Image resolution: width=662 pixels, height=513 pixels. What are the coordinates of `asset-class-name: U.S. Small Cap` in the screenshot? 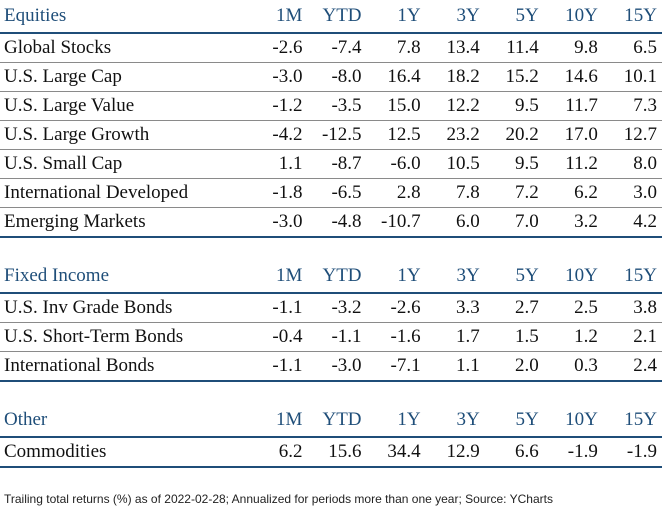 It's located at (63, 163).